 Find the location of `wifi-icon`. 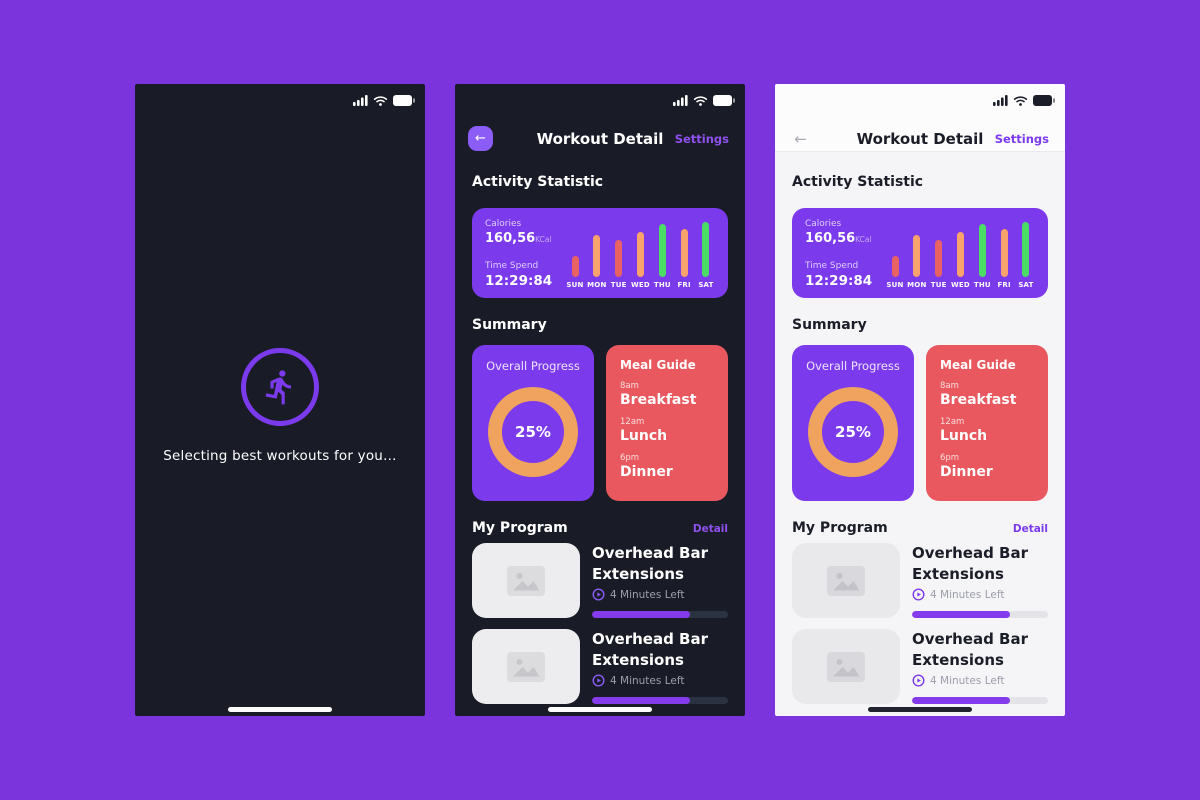

wifi-icon is located at coordinates (1020, 100).